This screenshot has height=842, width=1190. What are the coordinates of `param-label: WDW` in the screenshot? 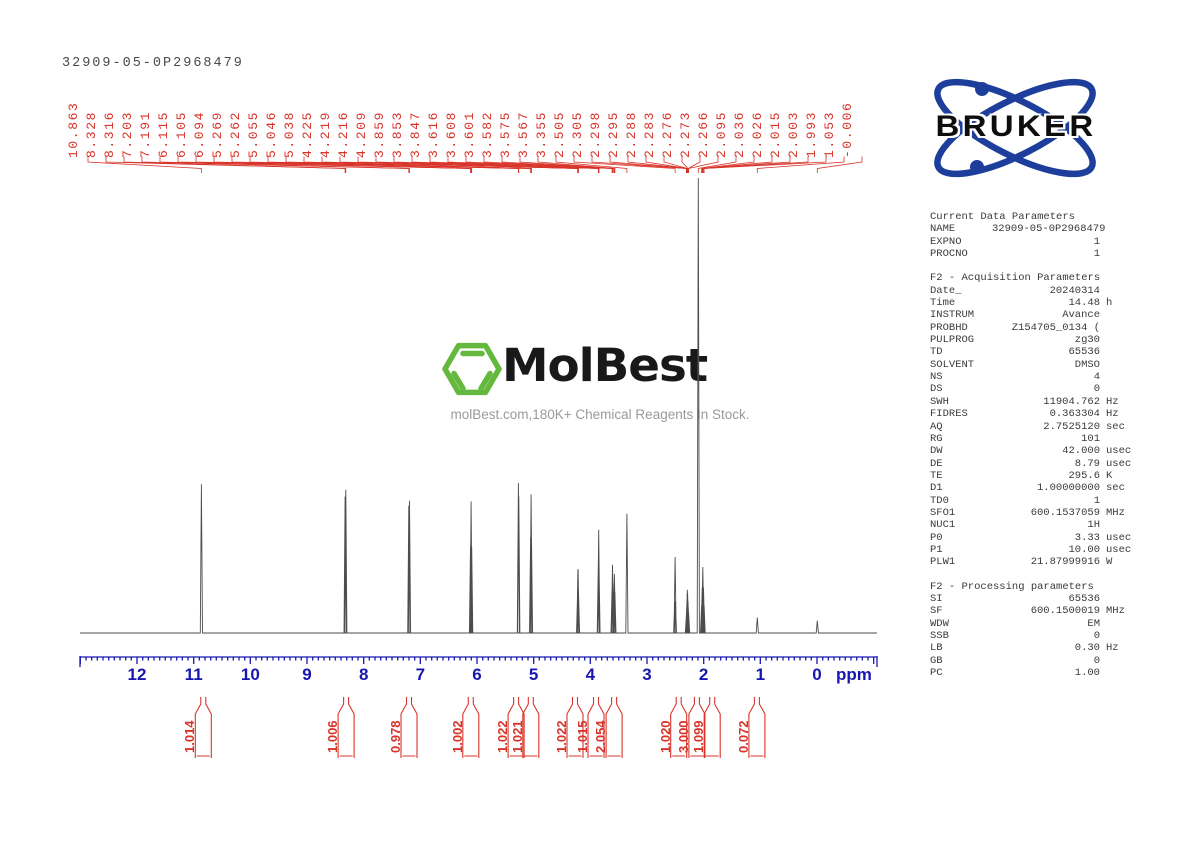 It's located at (939, 623).